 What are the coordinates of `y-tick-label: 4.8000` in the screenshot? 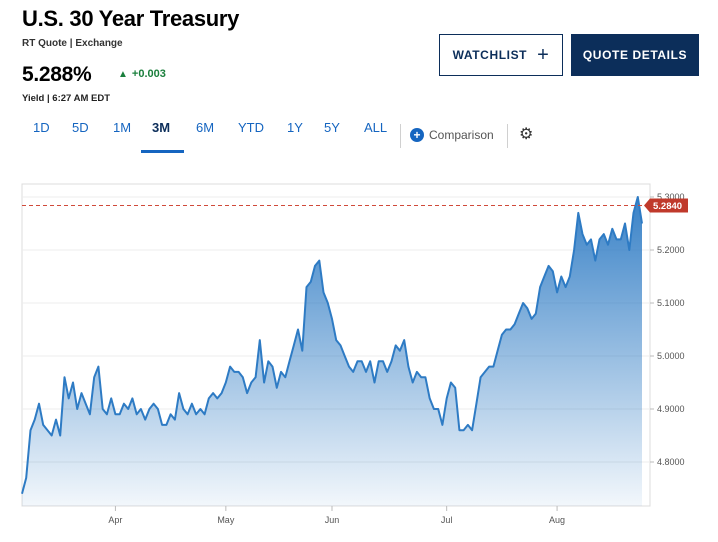 It's located at (671, 462).